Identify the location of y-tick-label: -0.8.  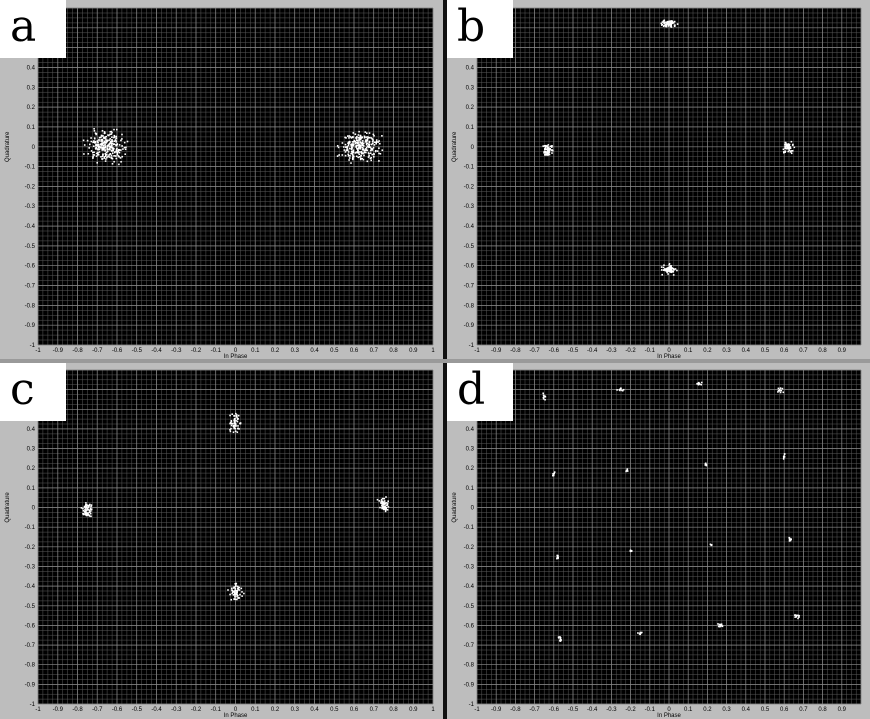
(30, 666).